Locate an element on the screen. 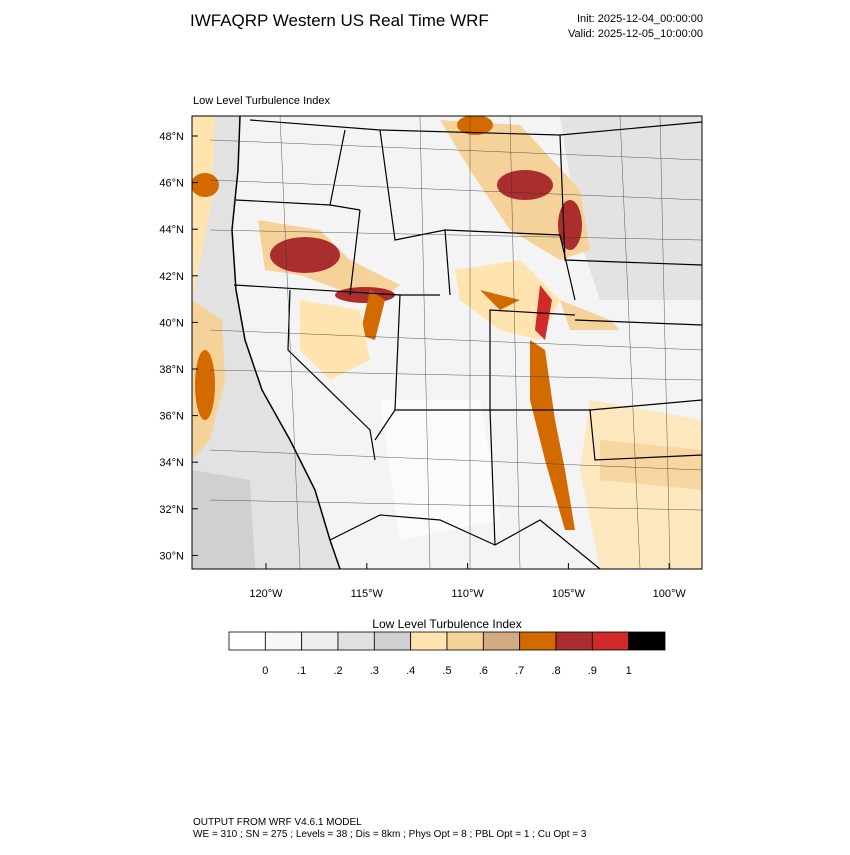  lon-label: 100°W is located at coordinates (670, 594).